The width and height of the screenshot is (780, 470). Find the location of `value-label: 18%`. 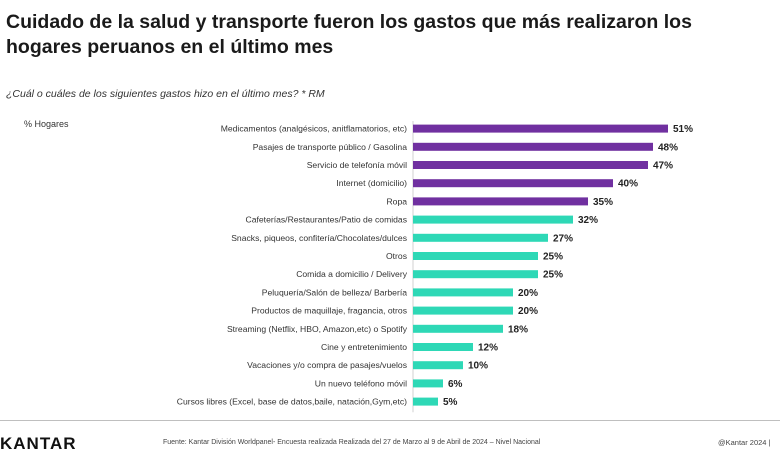

value-label: 18% is located at coordinates (518, 329).